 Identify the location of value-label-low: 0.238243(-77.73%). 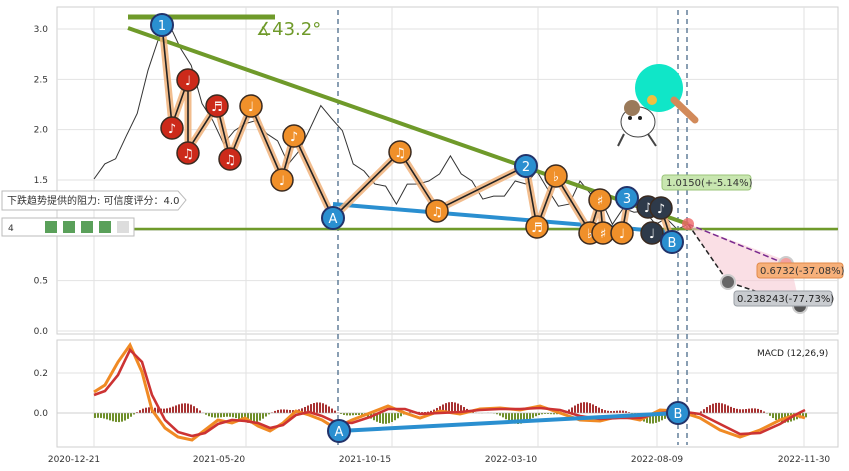
(785, 299).